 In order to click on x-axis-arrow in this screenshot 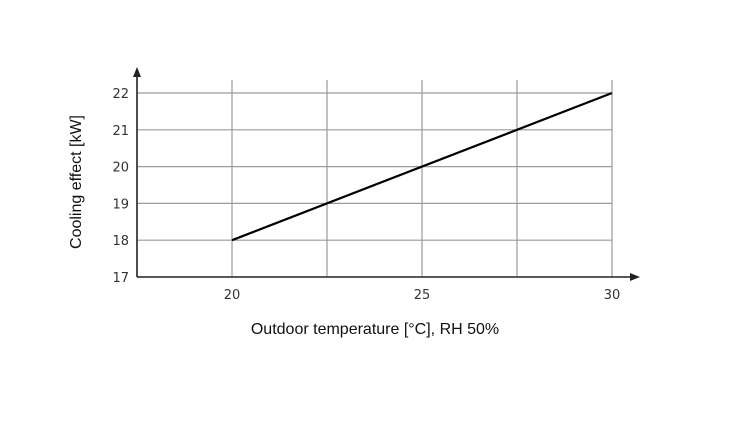, I will do `click(635, 277)`.